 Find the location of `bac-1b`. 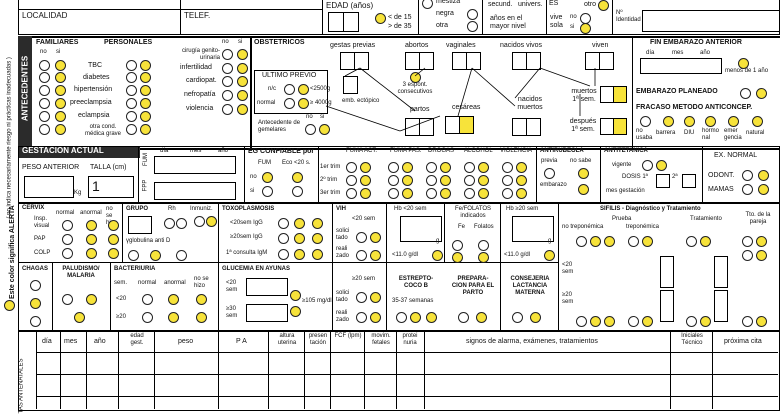

bac-1b is located at coordinates (173, 299).